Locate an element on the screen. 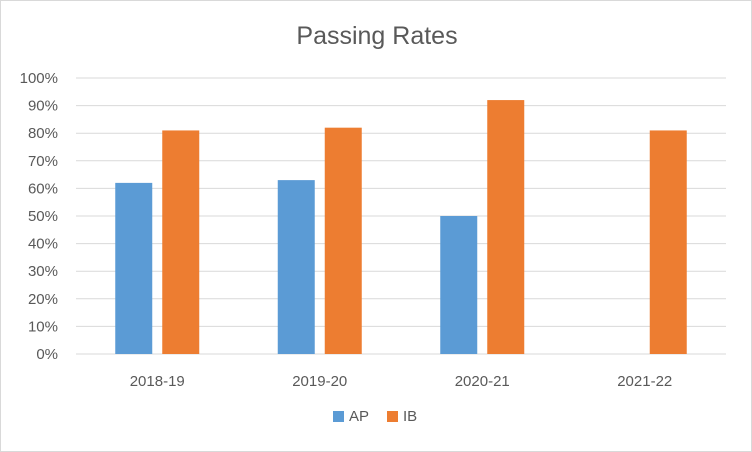  y-axis-ticks: 0% 10% 20% 30% 40% 50% 60% 70% 80% 90% 100% is located at coordinates (39, 216).